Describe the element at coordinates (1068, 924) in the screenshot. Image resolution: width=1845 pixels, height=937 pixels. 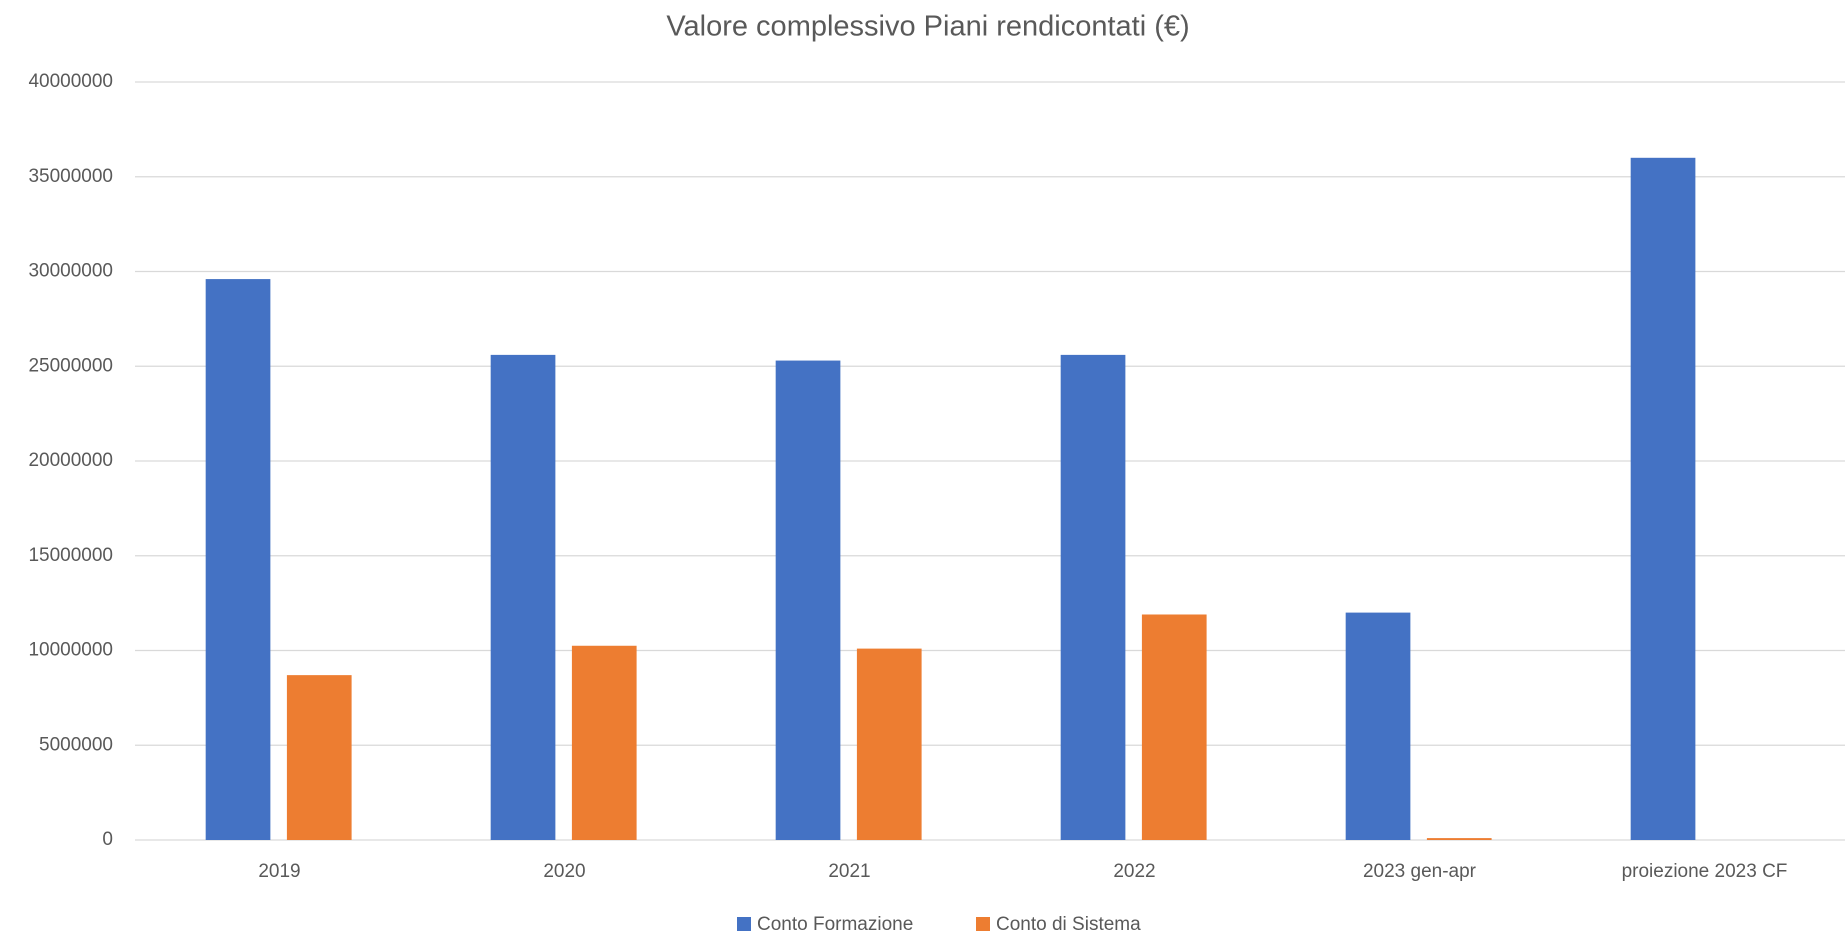
I see `legend-label: Conto di Sistema` at that location.